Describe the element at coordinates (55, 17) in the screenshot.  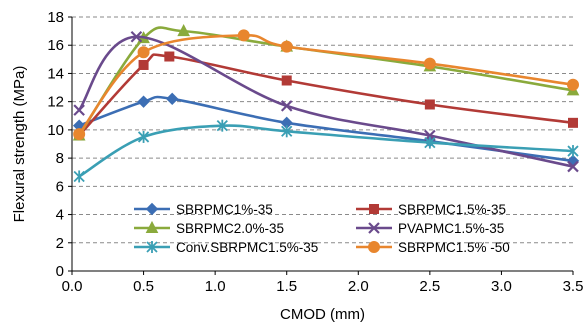
I see `y-tick-label: 18` at that location.